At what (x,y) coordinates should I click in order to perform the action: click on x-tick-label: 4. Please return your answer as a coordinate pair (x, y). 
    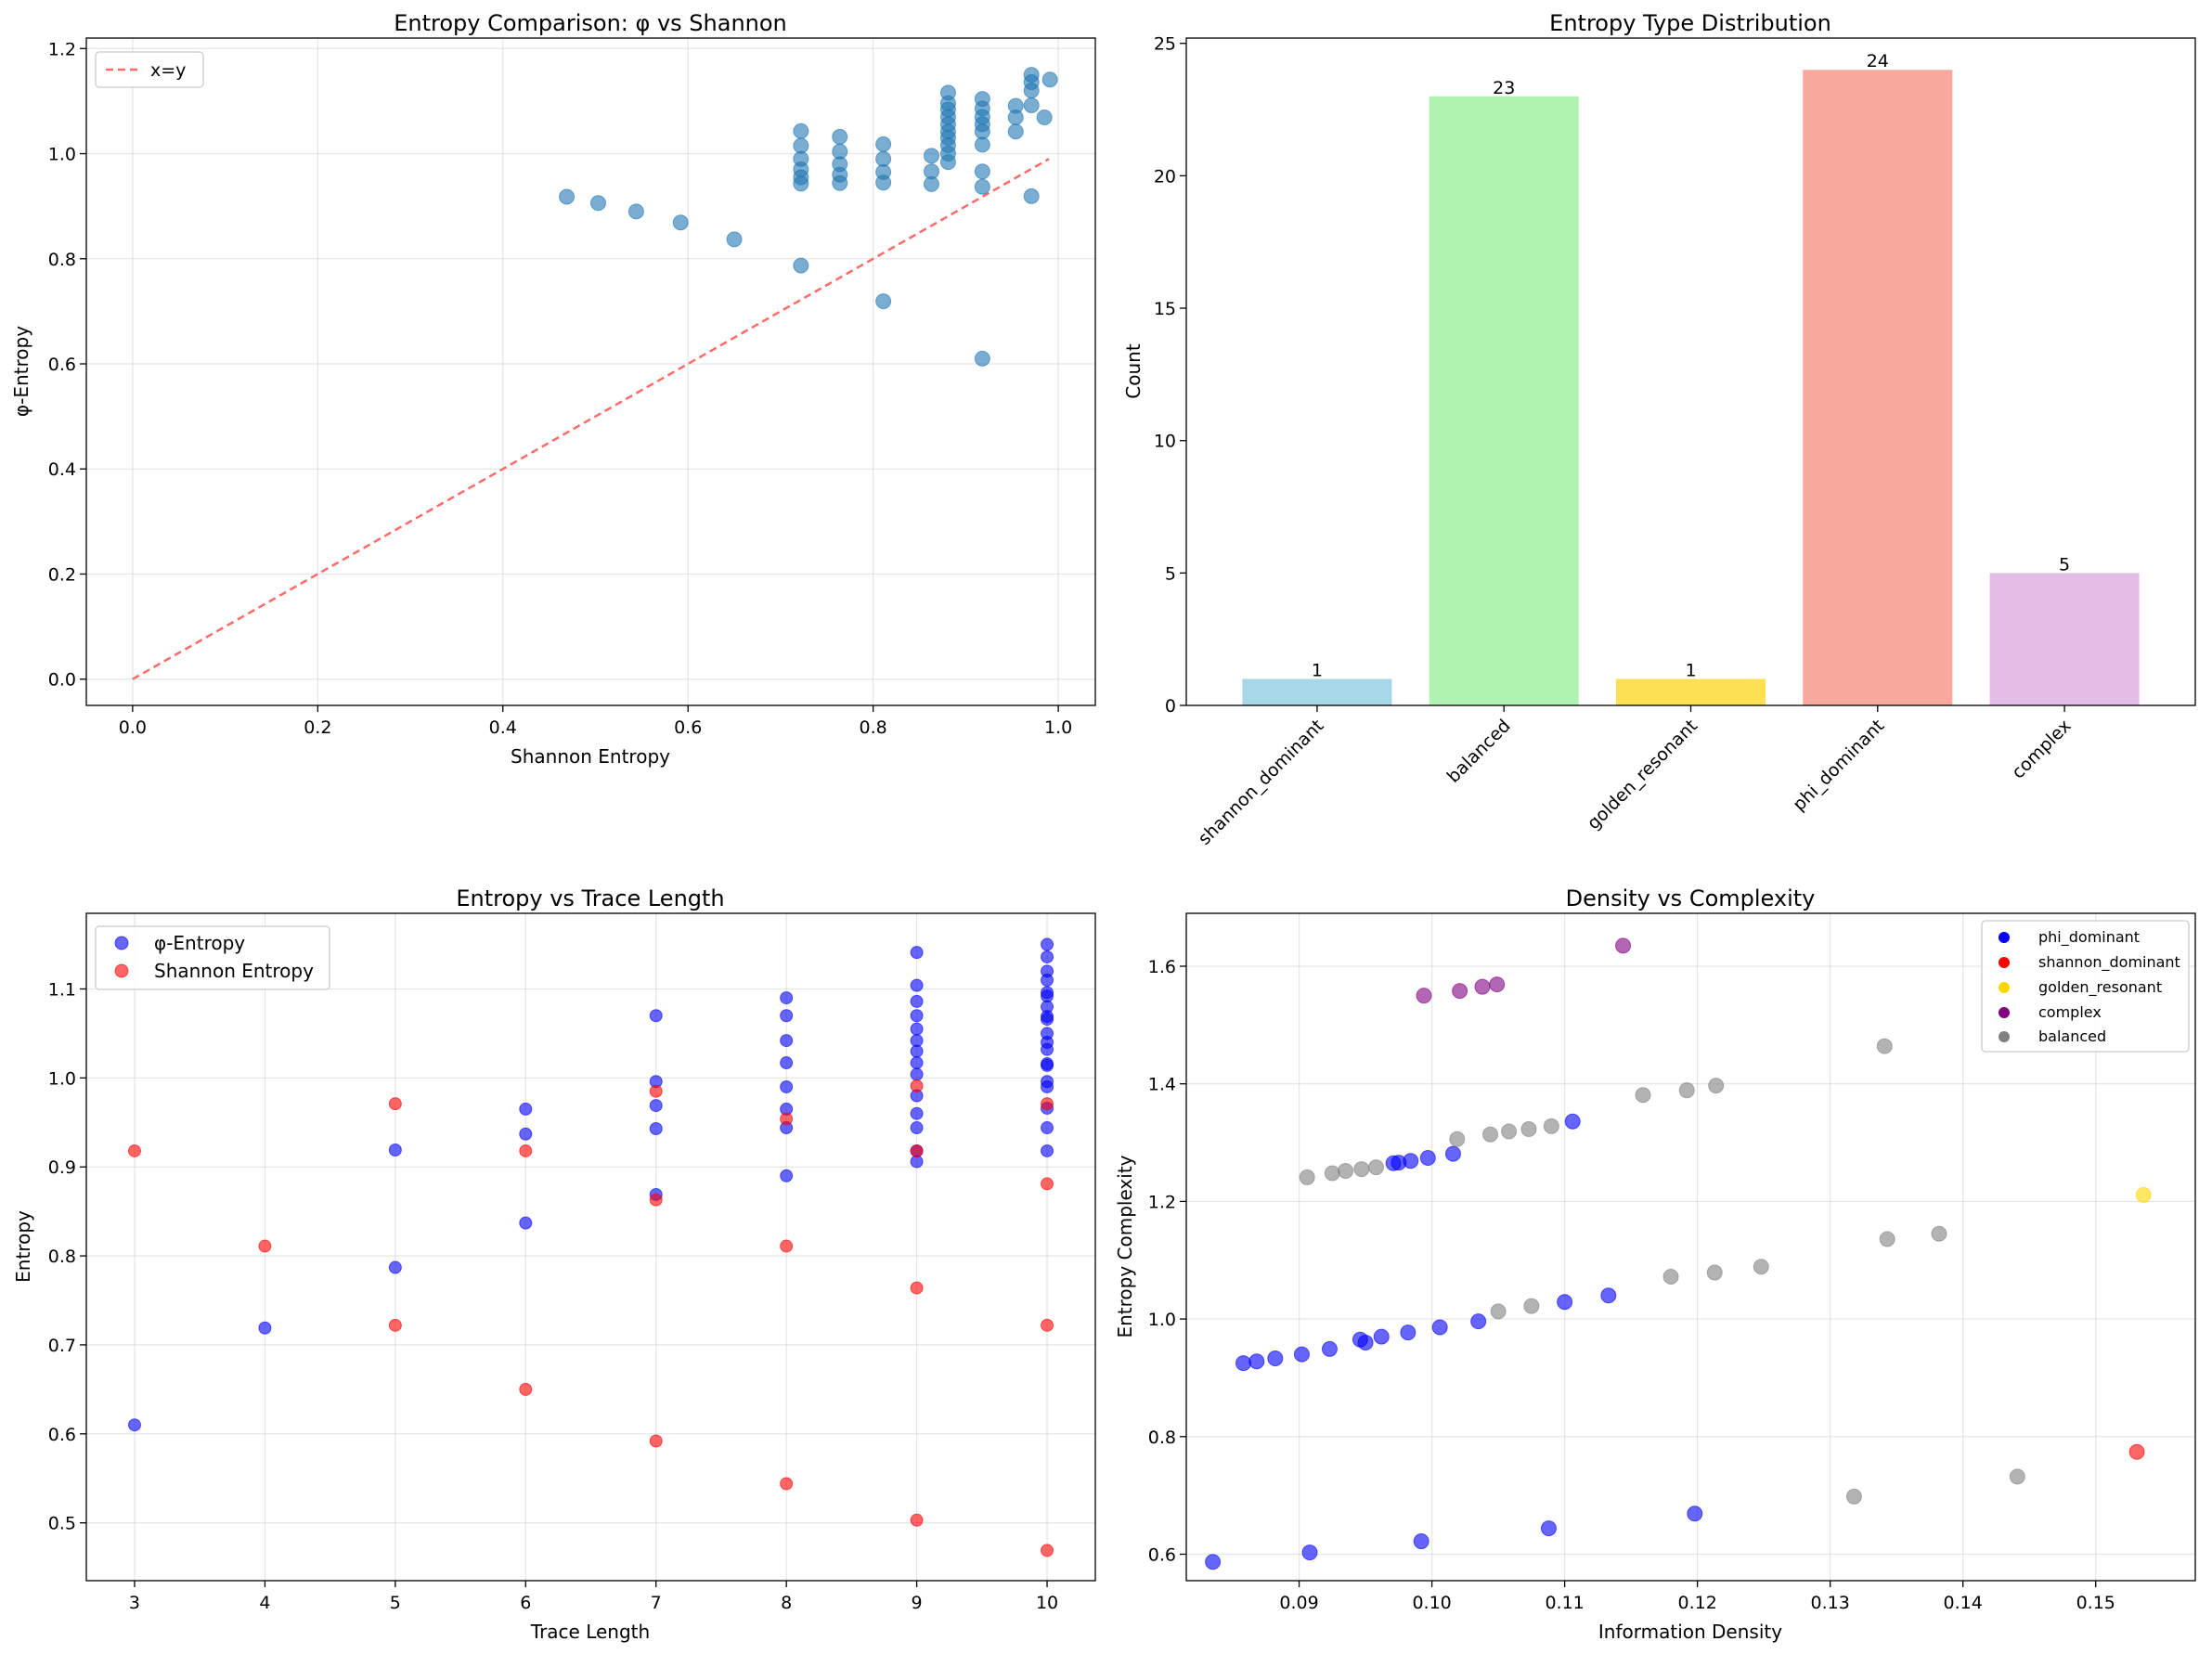
    Looking at the image, I should click on (264, 1603).